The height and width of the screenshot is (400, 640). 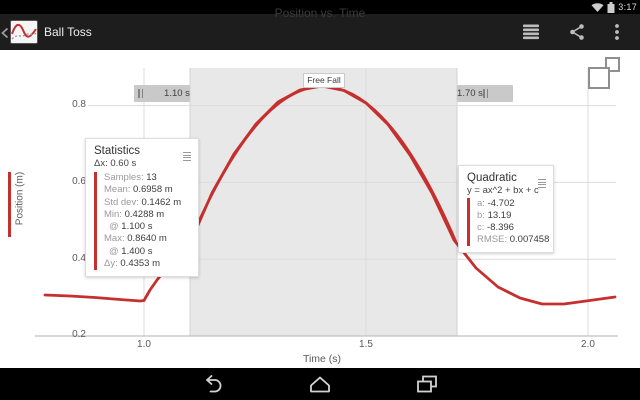 I want to click on stat-row: Δy: 0.4353 m, so click(x=132, y=264).